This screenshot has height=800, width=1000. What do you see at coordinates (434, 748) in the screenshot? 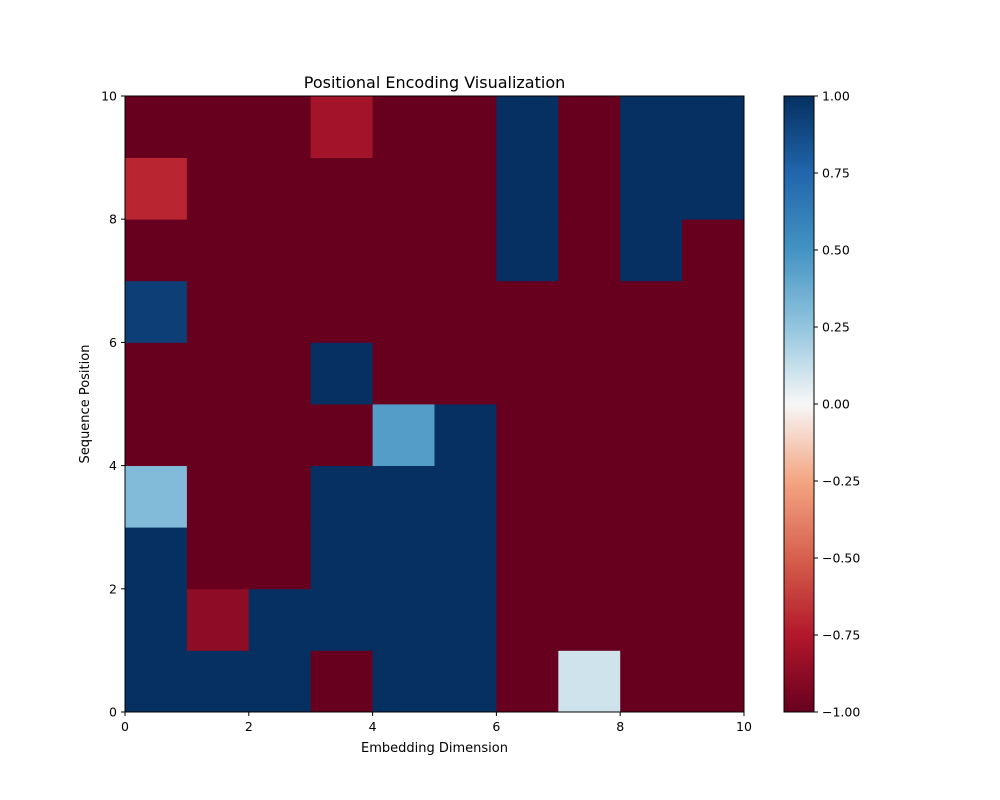
I see `x-axis-label: Embedding Dimension` at bounding box center [434, 748].